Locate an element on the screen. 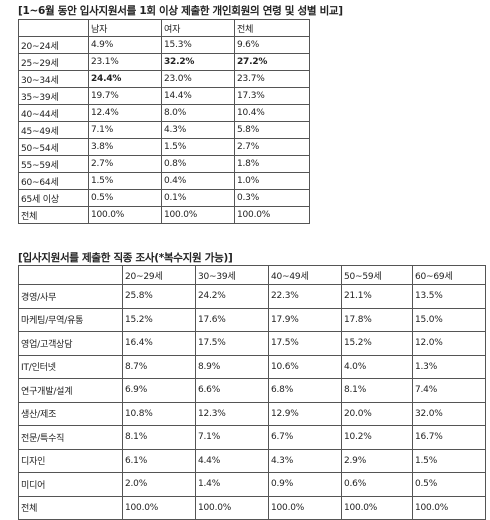 This screenshot has height=520, width=490. table-cell: 3.8% is located at coordinates (125, 147).